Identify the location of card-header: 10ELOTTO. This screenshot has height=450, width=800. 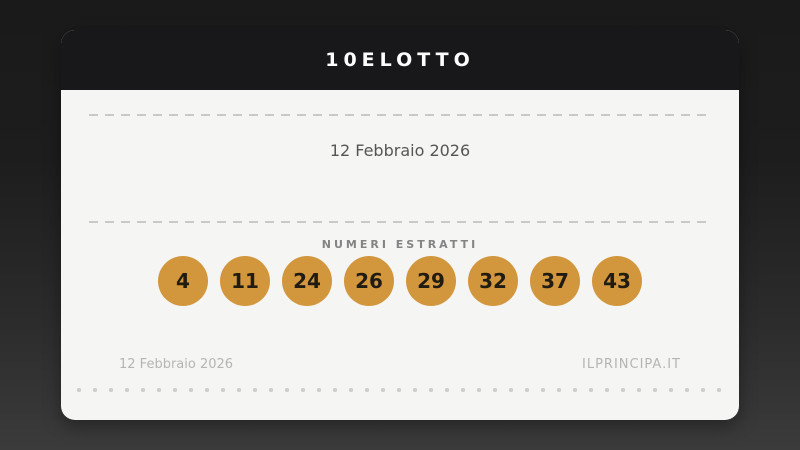
(400, 60).